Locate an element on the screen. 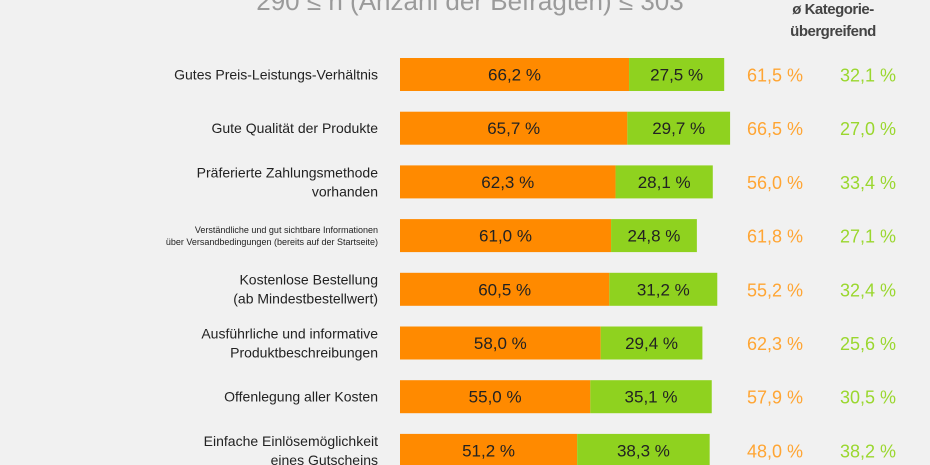  category-label-7-line-1: eines Gutscheins is located at coordinates (324, 458).